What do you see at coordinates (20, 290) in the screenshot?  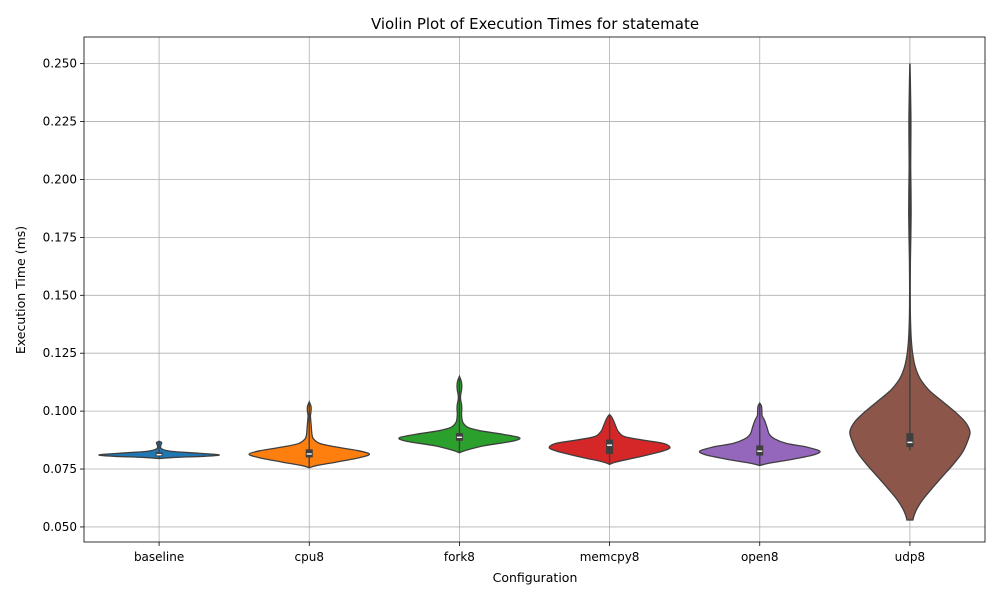 I see `y-axis-label: Execution Time (ms)` at bounding box center [20, 290].